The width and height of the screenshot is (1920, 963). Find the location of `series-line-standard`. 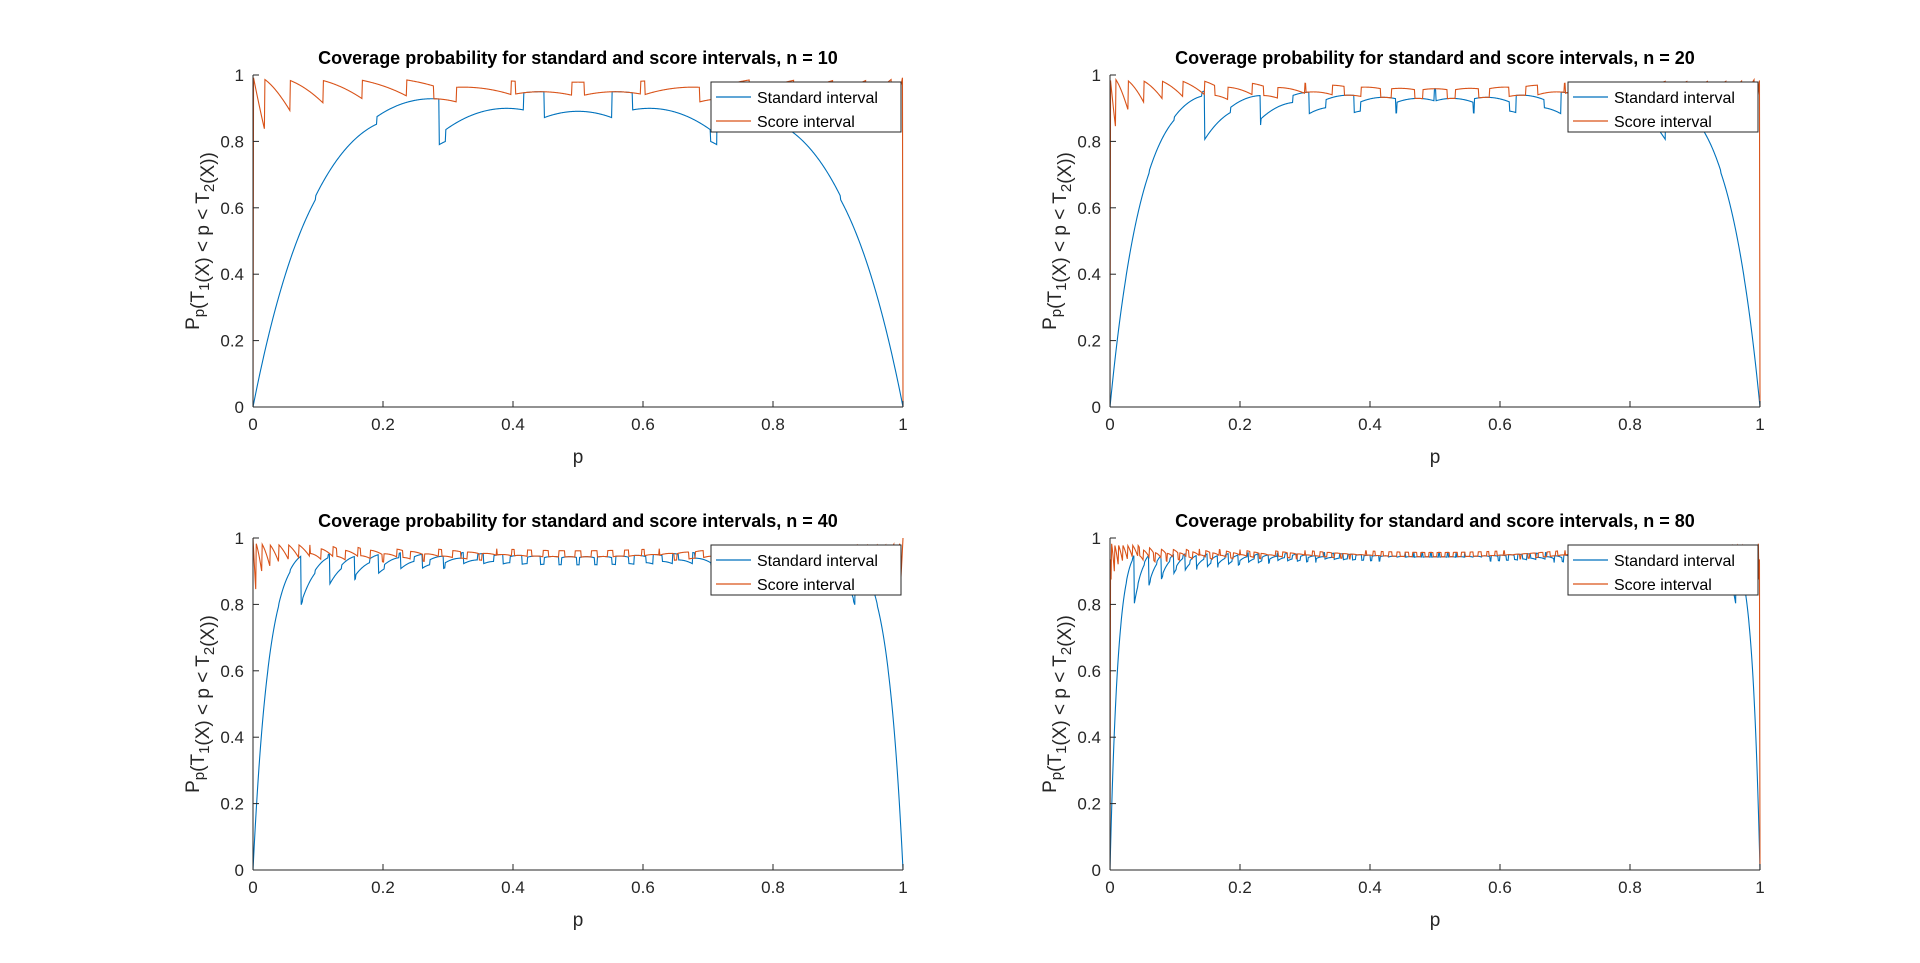

series-line-standard is located at coordinates (578, 249).